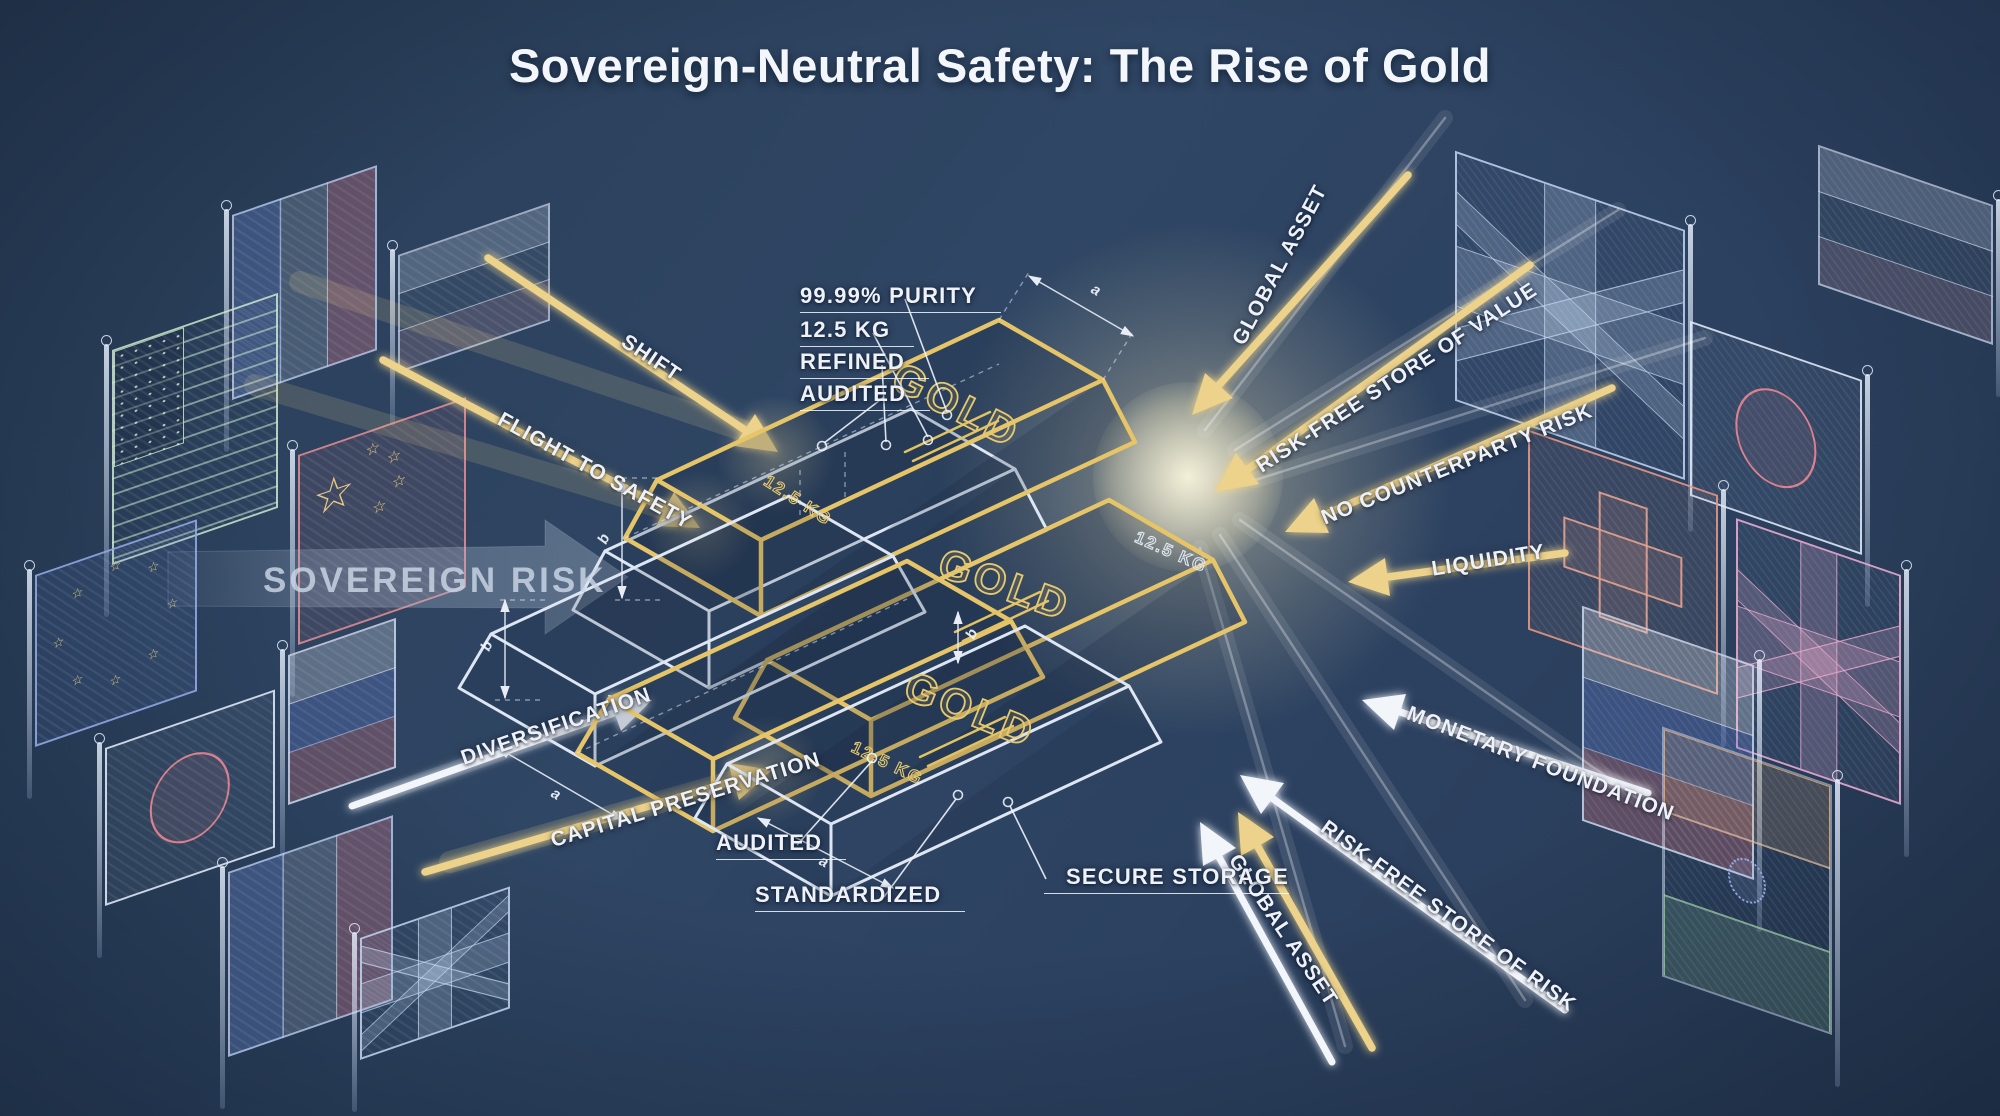 The width and height of the screenshot is (2000, 1116). I want to click on leader-lines, so click(921, 598).